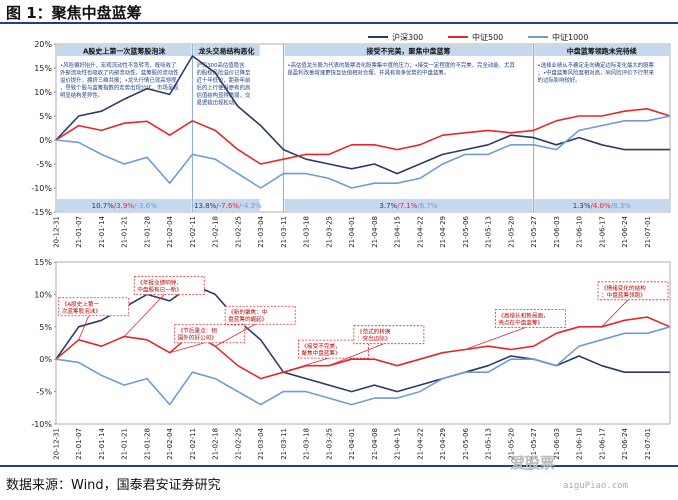 This screenshot has height=500, width=678. Describe the element at coordinates (74, 13) in the screenshot. I see `figure-title: 图 1：聚焦中盘蓝筹` at that location.